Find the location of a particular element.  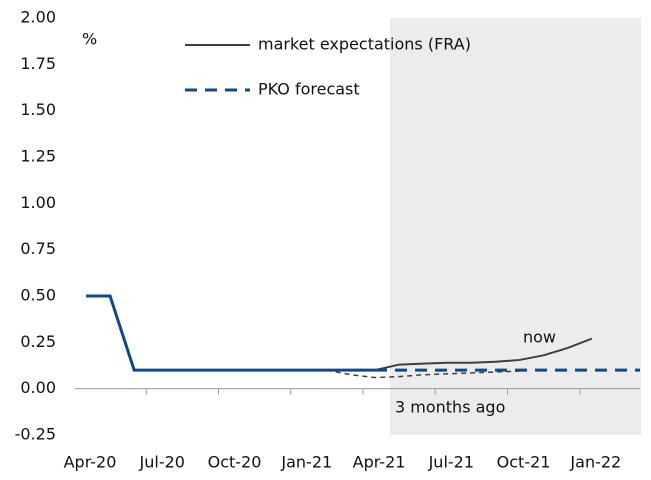

y-tick-label: 0.75 is located at coordinates (38, 248).